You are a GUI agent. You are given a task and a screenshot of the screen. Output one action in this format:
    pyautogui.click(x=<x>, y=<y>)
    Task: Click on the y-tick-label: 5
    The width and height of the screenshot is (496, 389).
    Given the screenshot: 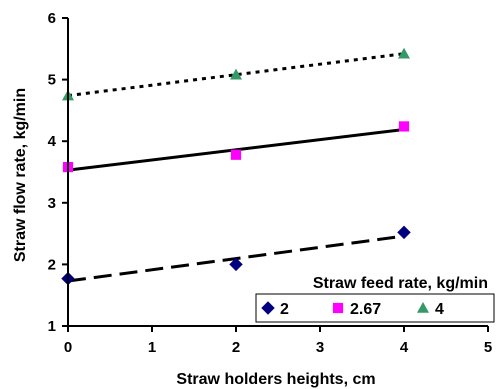 What is the action you would take?
    pyautogui.click(x=52, y=80)
    